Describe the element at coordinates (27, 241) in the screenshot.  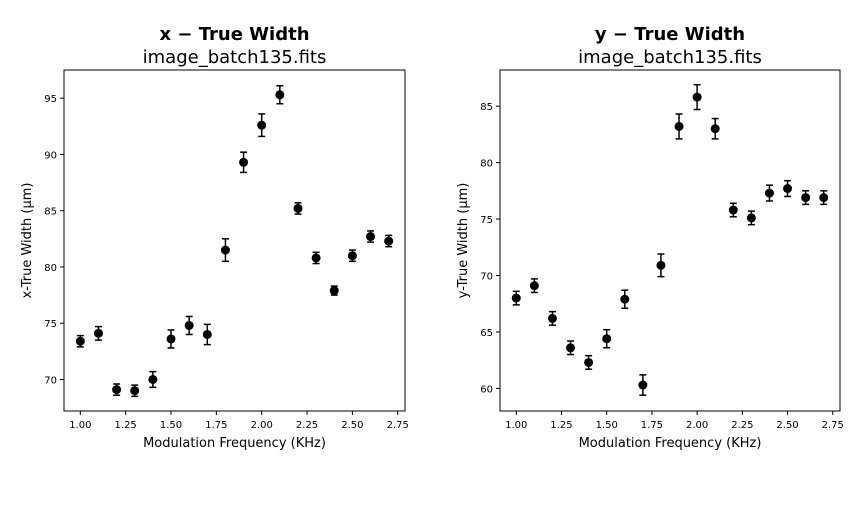
I see `y-axis-label: x-True Width (µm)` at that location.